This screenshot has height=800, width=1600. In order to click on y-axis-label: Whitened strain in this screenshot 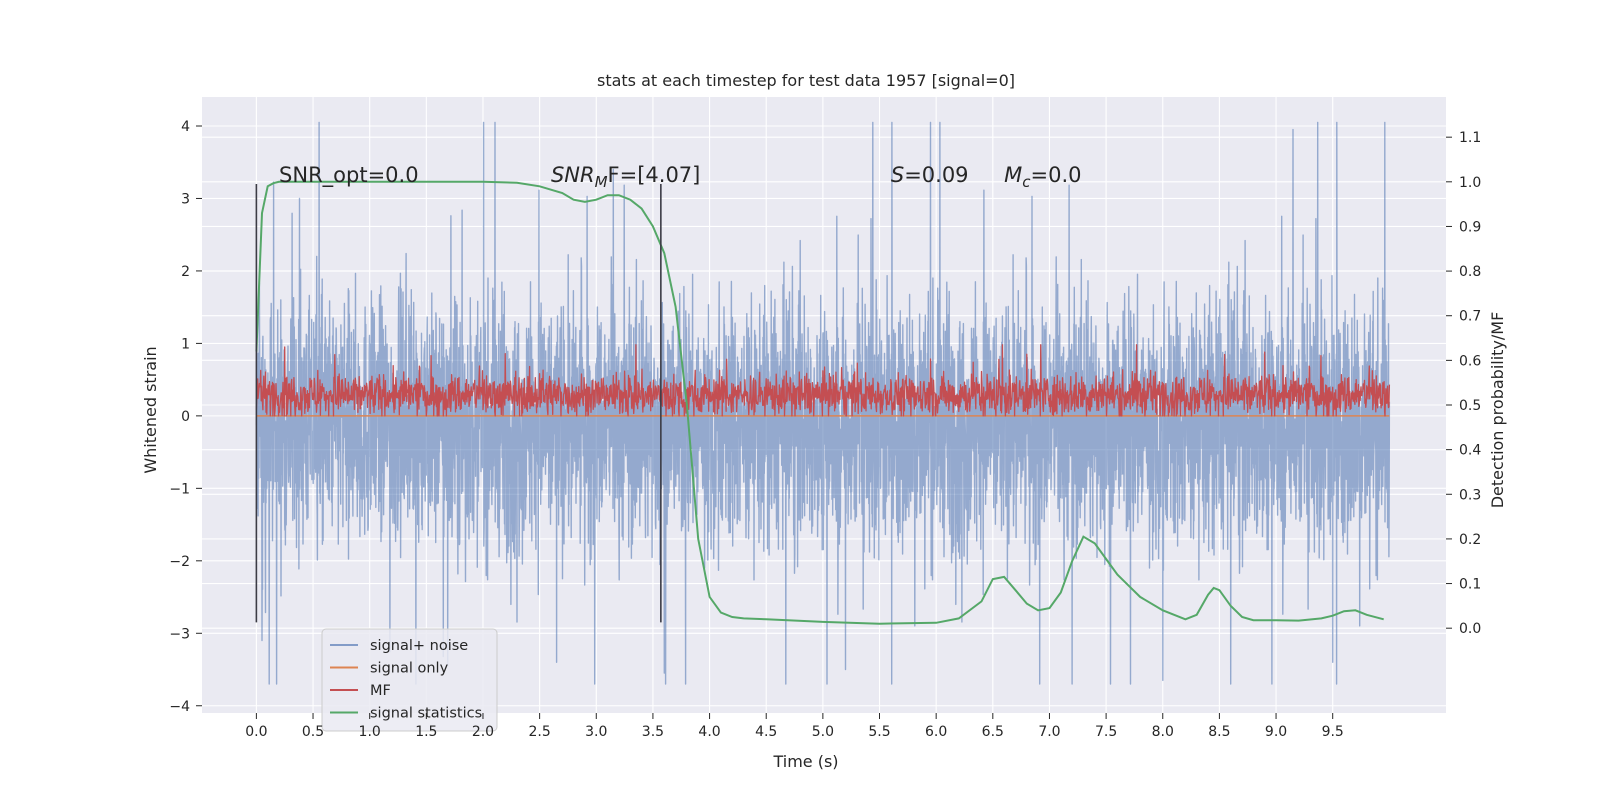, I will do `click(150, 409)`.